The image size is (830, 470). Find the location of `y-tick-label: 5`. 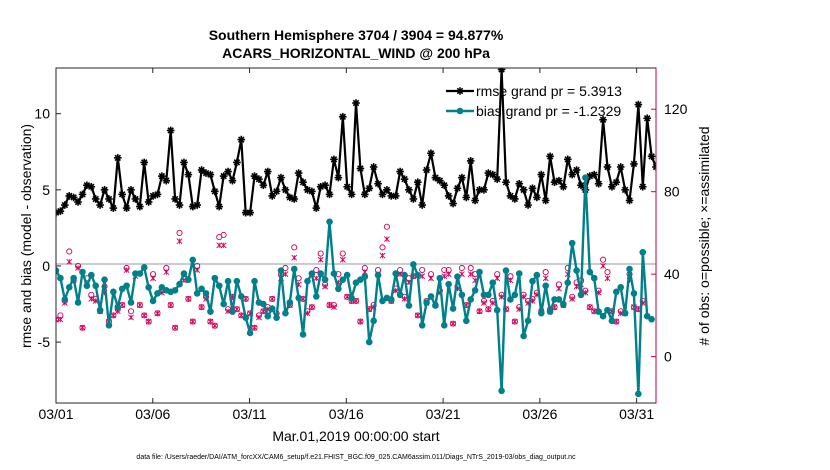

y-tick-label: 5 is located at coordinates (46, 190).